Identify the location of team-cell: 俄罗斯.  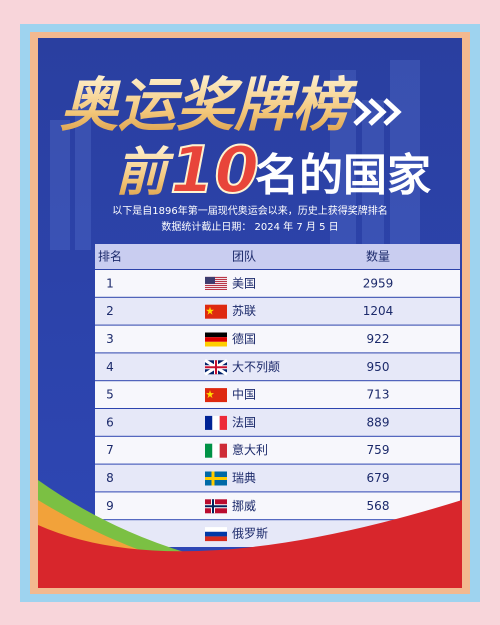
(250, 534).